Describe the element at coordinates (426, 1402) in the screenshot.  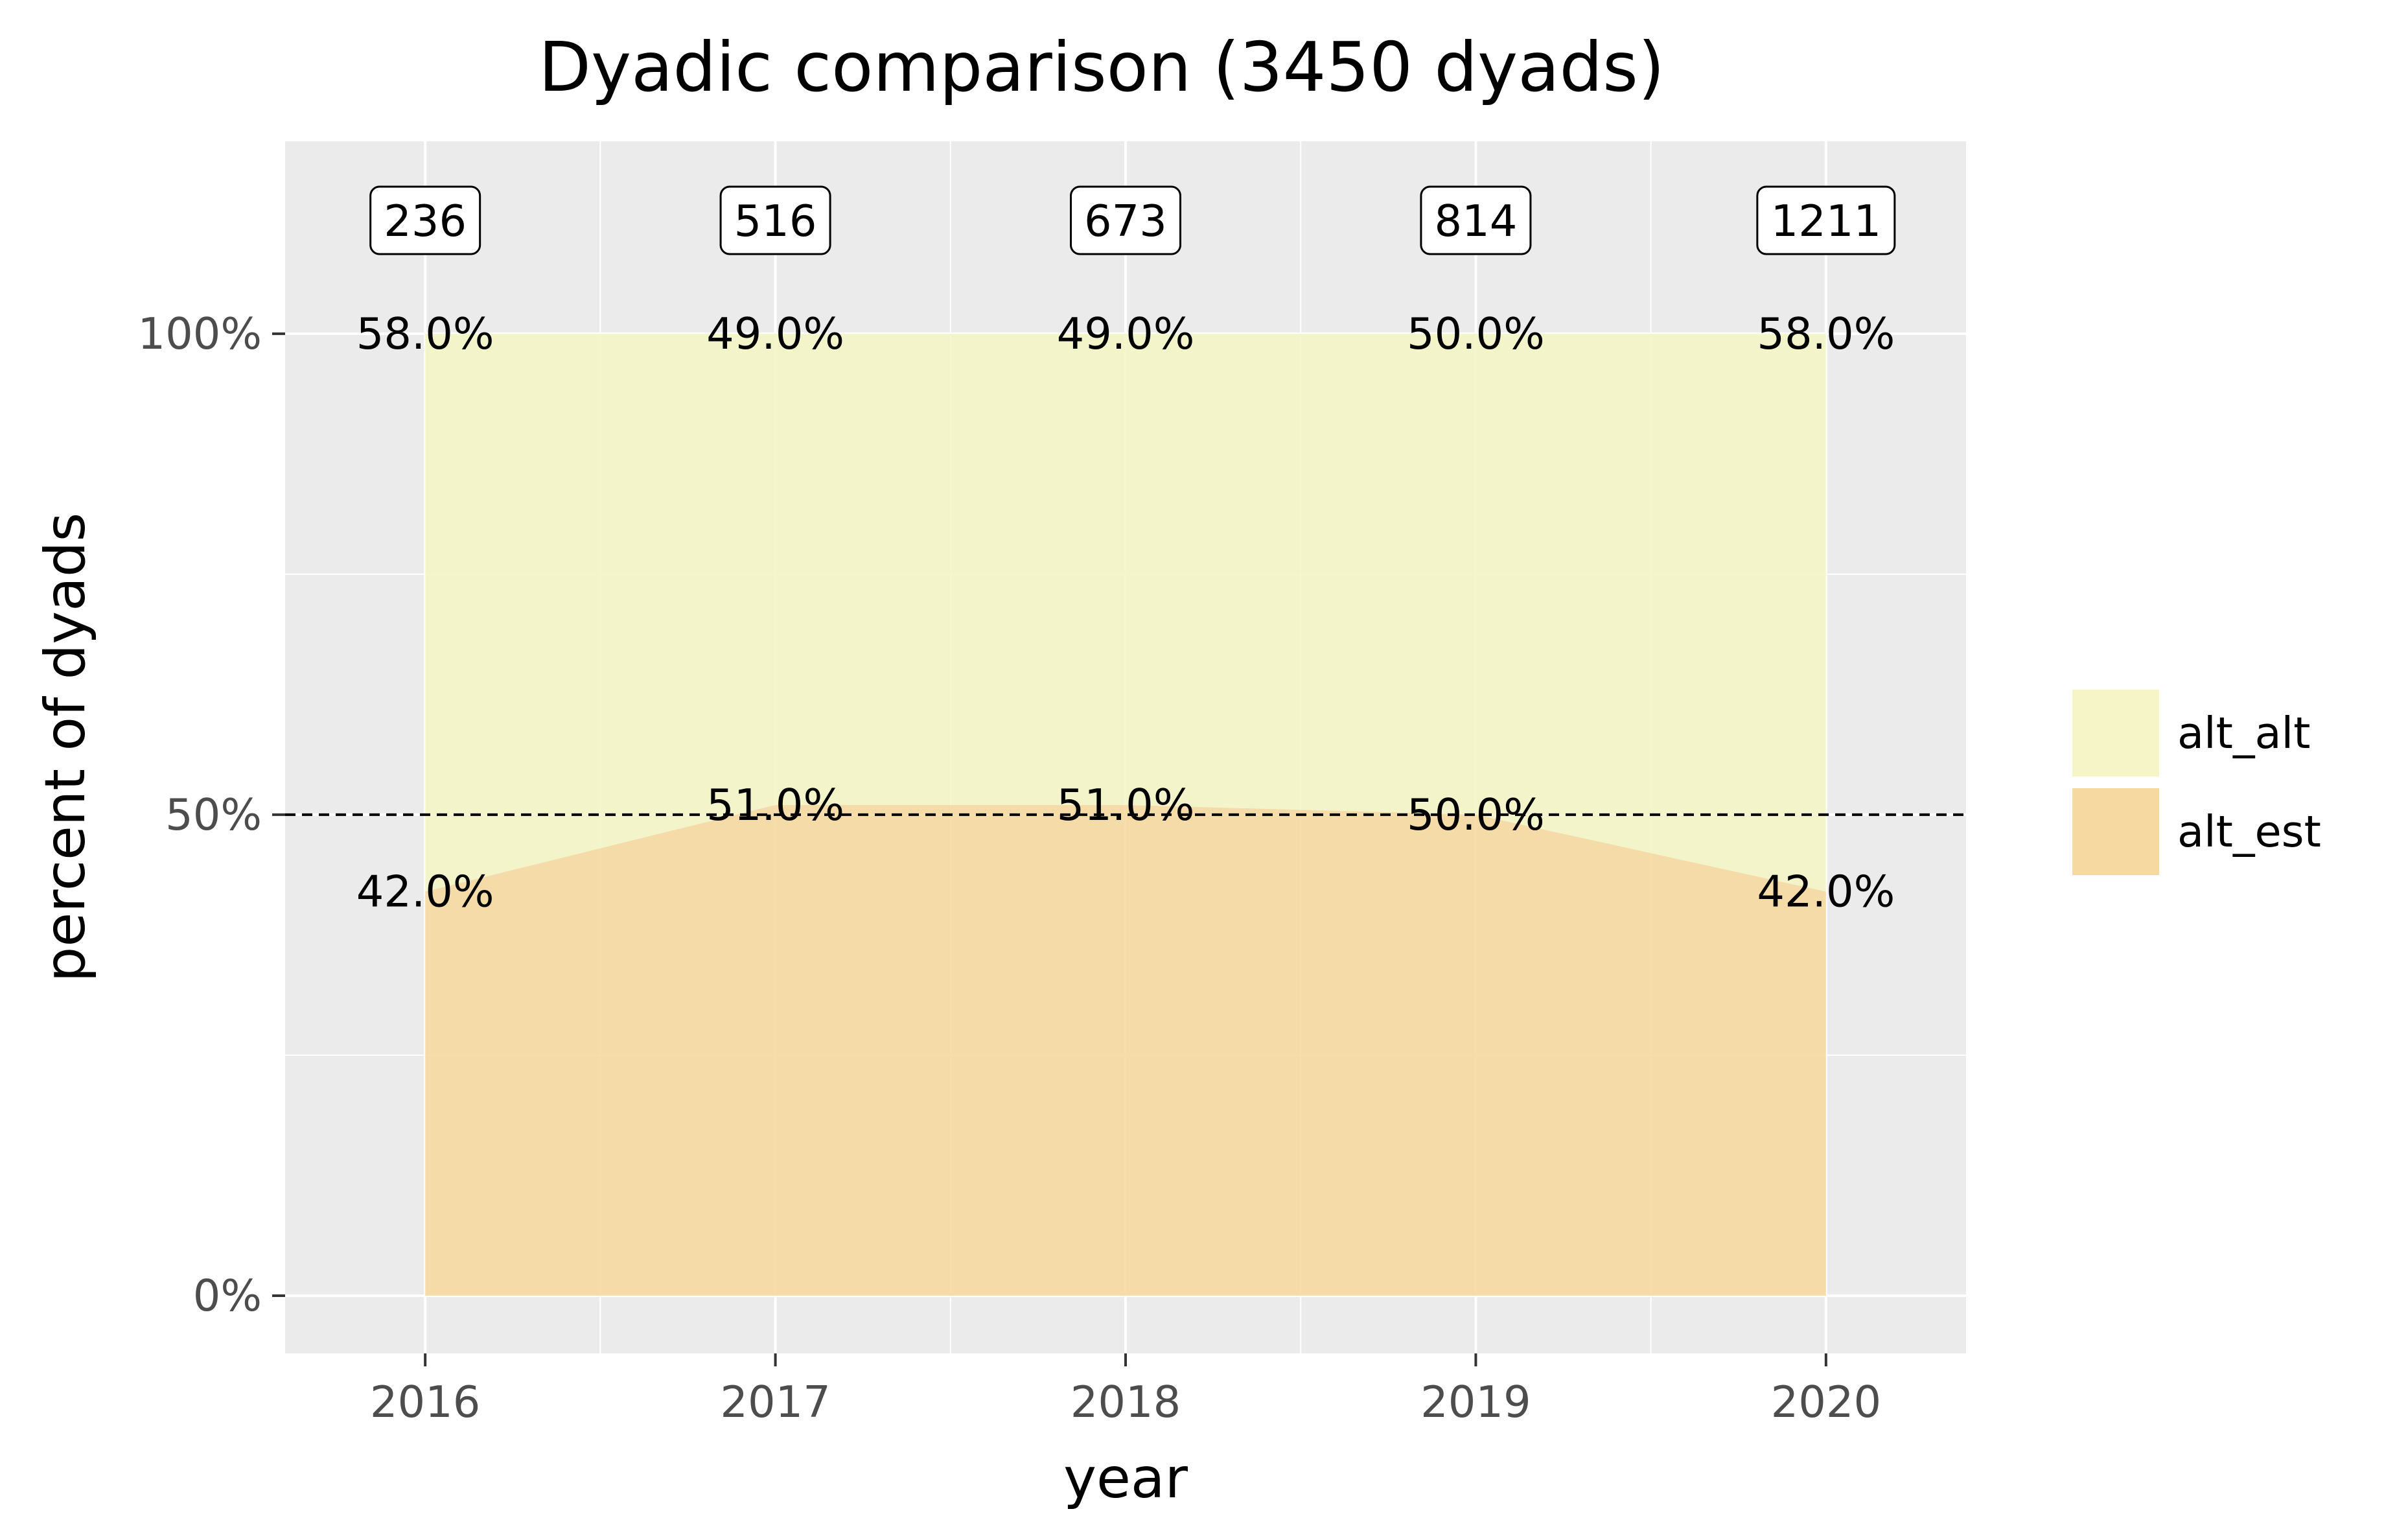
I see `x-tick-label: 2016` at that location.